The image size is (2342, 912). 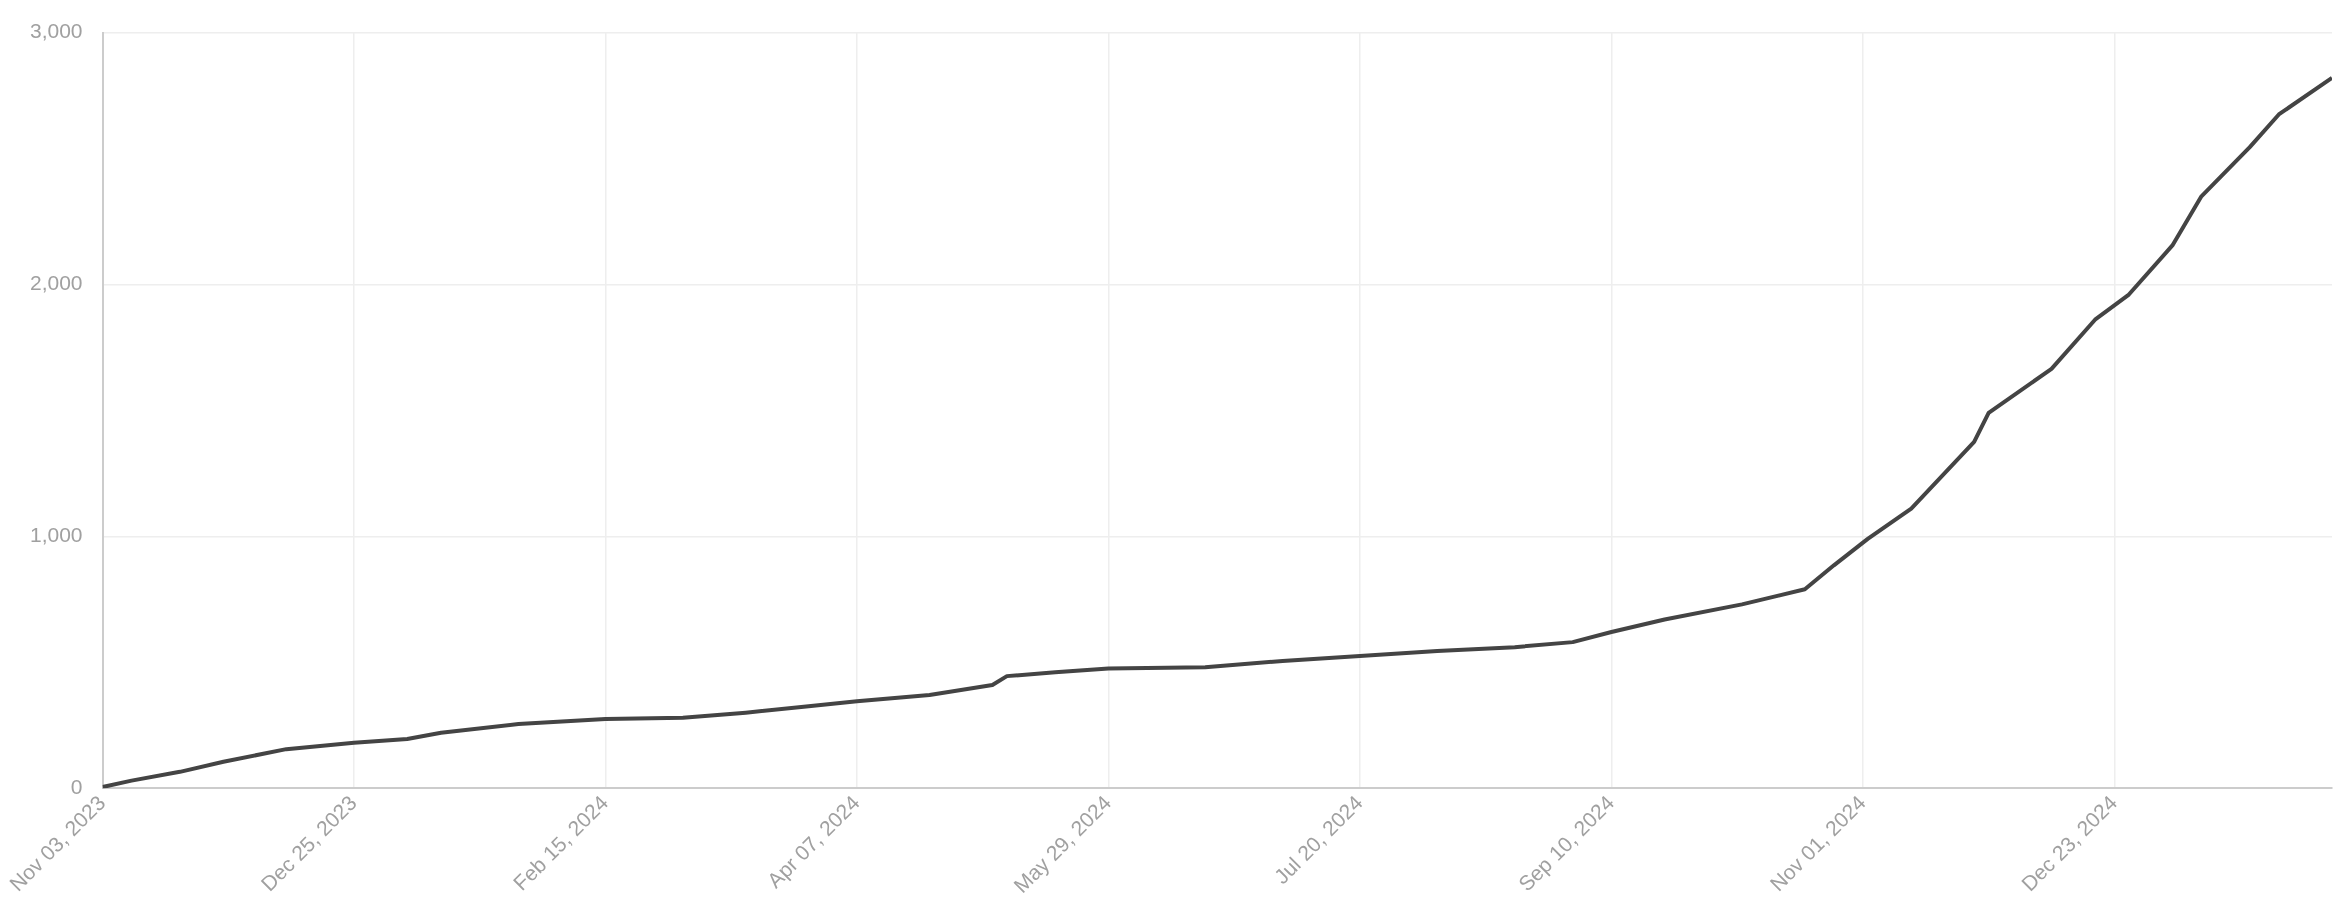 I want to click on y-tick-label: 1,000, so click(x=56, y=535).